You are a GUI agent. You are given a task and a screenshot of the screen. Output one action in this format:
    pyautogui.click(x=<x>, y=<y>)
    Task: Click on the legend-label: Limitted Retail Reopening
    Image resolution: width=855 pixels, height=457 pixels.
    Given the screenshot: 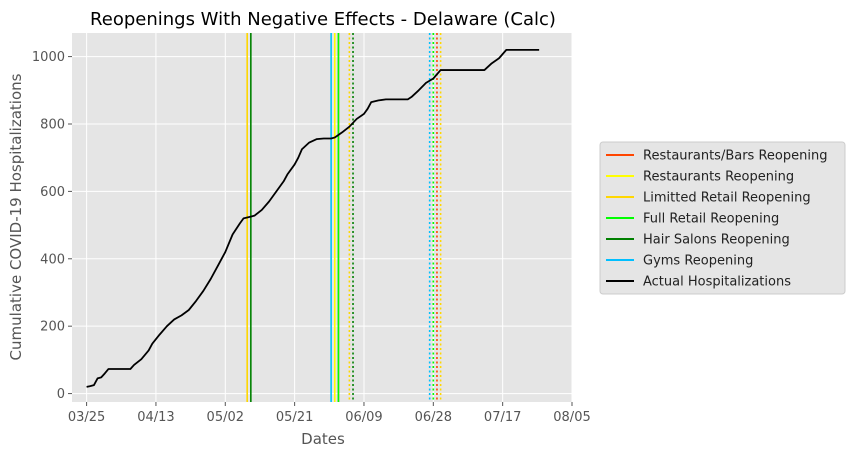 What is the action you would take?
    pyautogui.click(x=727, y=198)
    